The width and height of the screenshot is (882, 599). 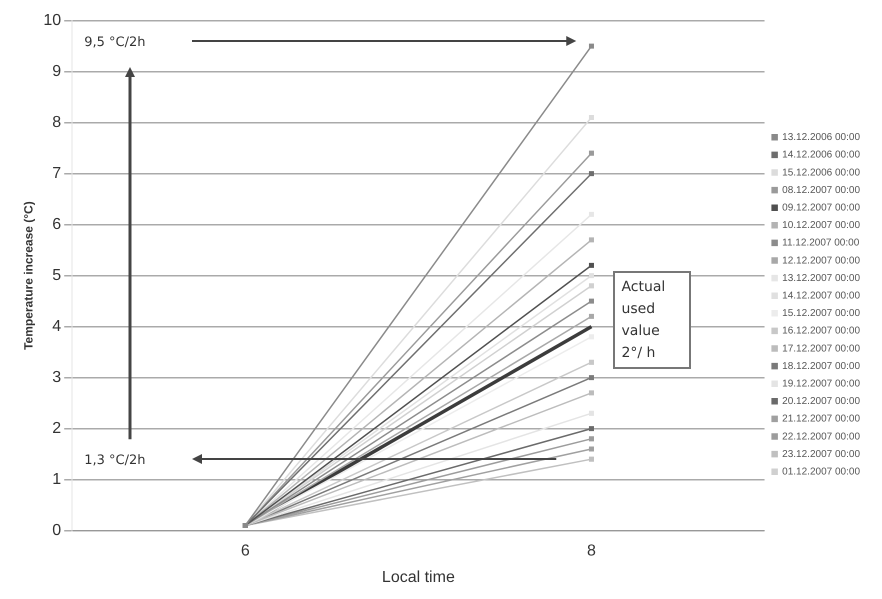 What do you see at coordinates (52, 21) in the screenshot?
I see `y-tick-label: 10` at bounding box center [52, 21].